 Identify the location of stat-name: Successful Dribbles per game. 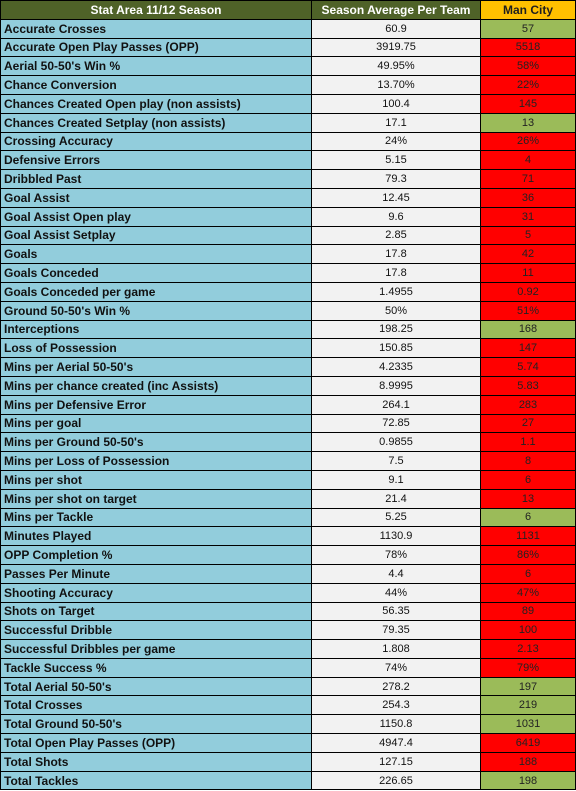
(156, 649).